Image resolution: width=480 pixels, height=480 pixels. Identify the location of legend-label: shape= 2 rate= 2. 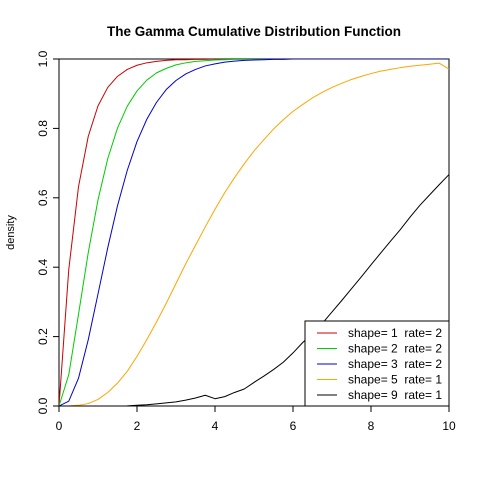
(395, 349).